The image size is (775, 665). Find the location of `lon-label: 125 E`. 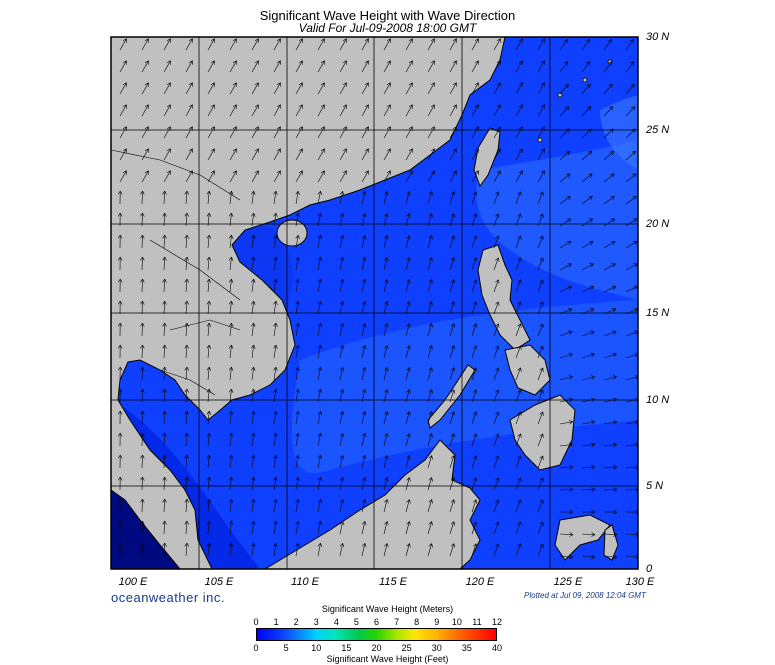

lon-label: 125 E is located at coordinates (568, 582).